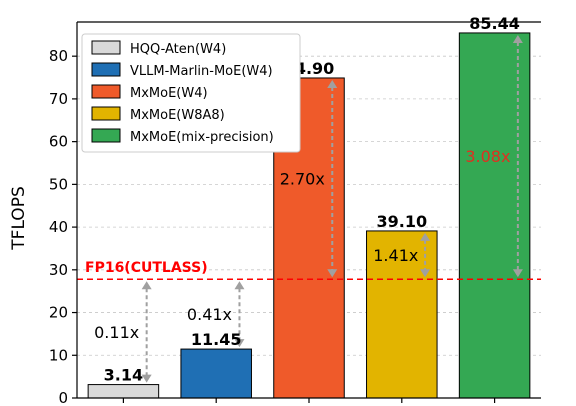 The image size is (576, 406). I want to click on y-tick-label: 50, so click(58, 184).